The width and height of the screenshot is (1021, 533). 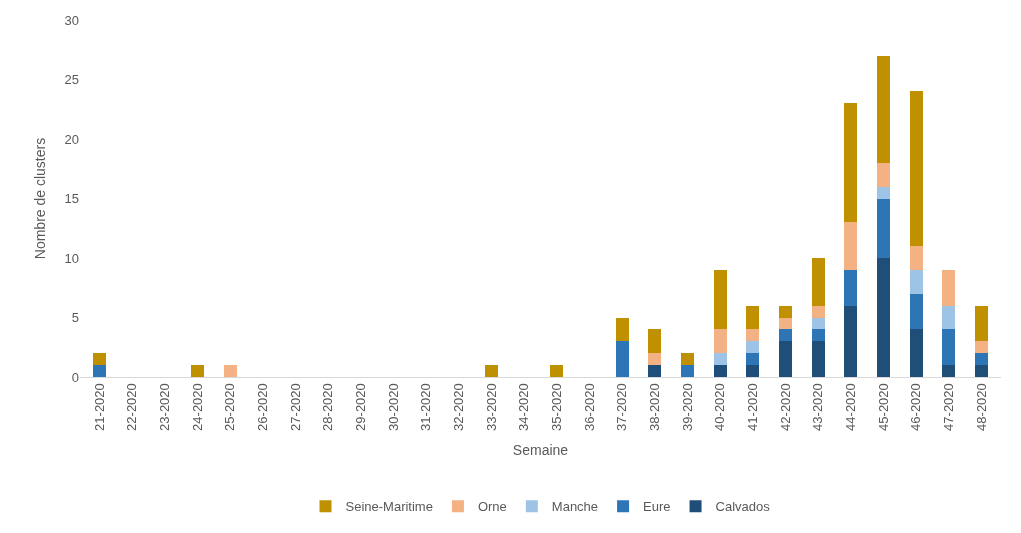 I want to click on y-axis-title: Nombre de clusters, so click(x=40, y=198).